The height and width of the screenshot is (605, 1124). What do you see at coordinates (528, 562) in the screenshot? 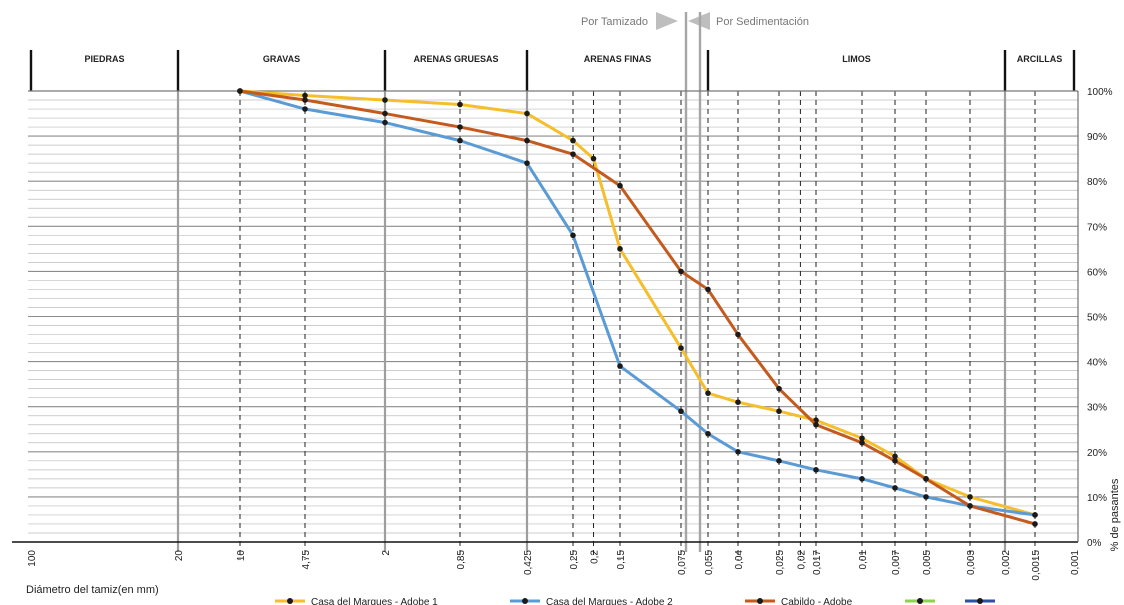
I see `x-tick-label: 0,425` at bounding box center [528, 562].